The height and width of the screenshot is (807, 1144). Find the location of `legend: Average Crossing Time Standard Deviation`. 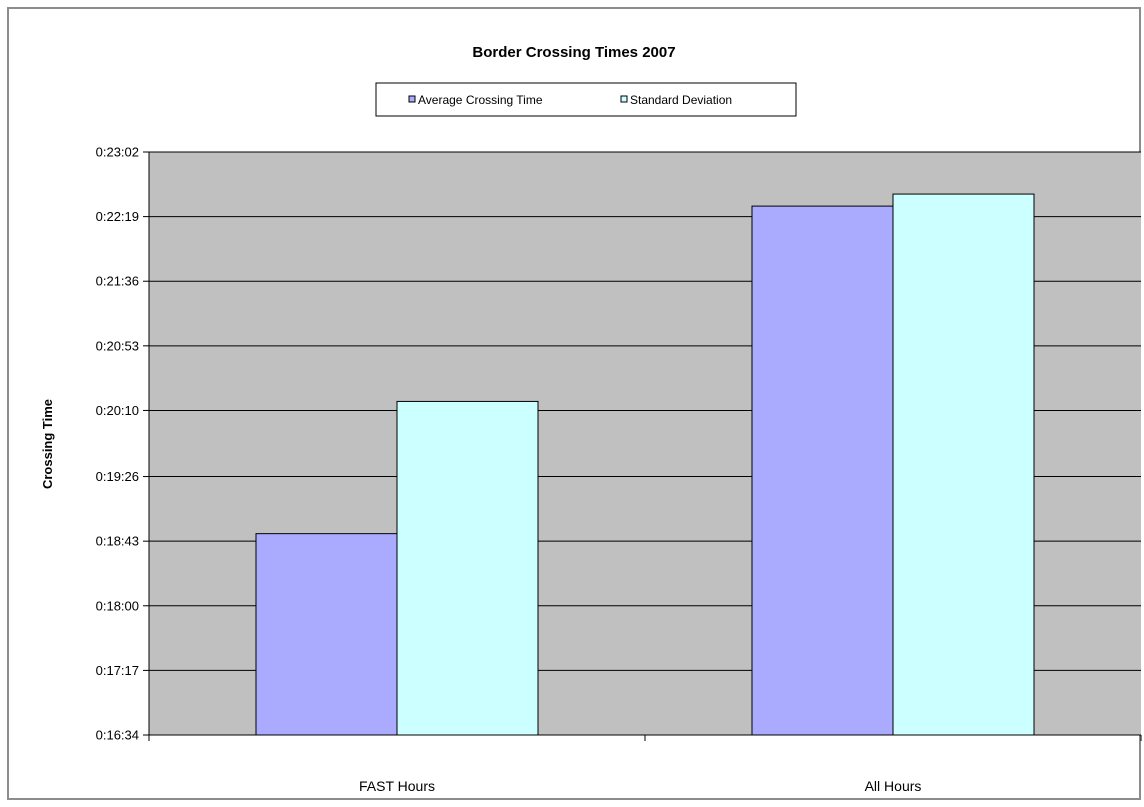

legend: Average Crossing Time Standard Deviation is located at coordinates (586, 99).